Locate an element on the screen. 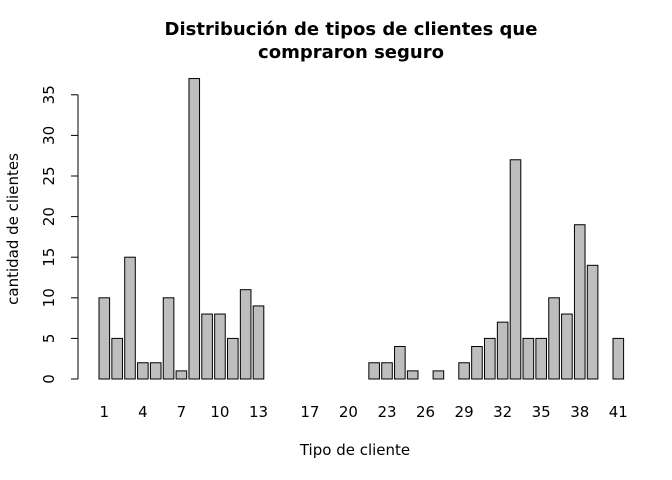 The height and width of the screenshot is (480, 672). y-axis-label: cantidad de clientes is located at coordinates (13, 229).